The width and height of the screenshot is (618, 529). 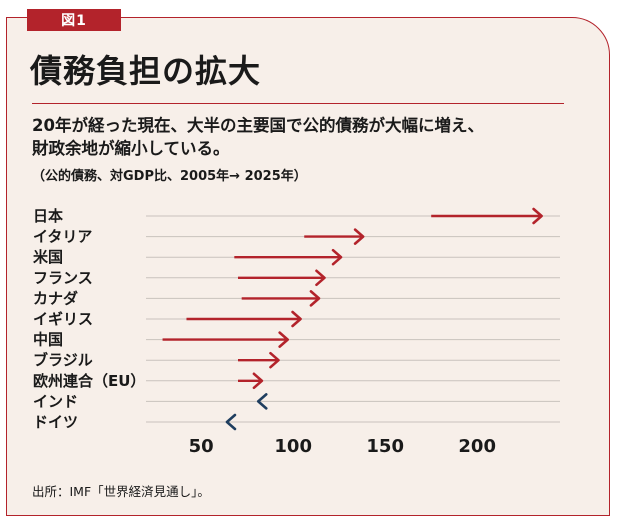 What do you see at coordinates (385, 446) in the screenshot?
I see `x-tick-label: 150` at bounding box center [385, 446].